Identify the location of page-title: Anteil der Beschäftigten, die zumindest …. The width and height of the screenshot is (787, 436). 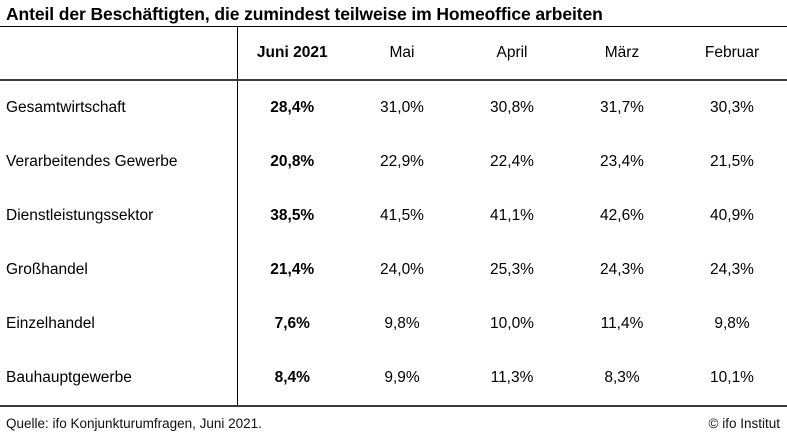
(393, 13).